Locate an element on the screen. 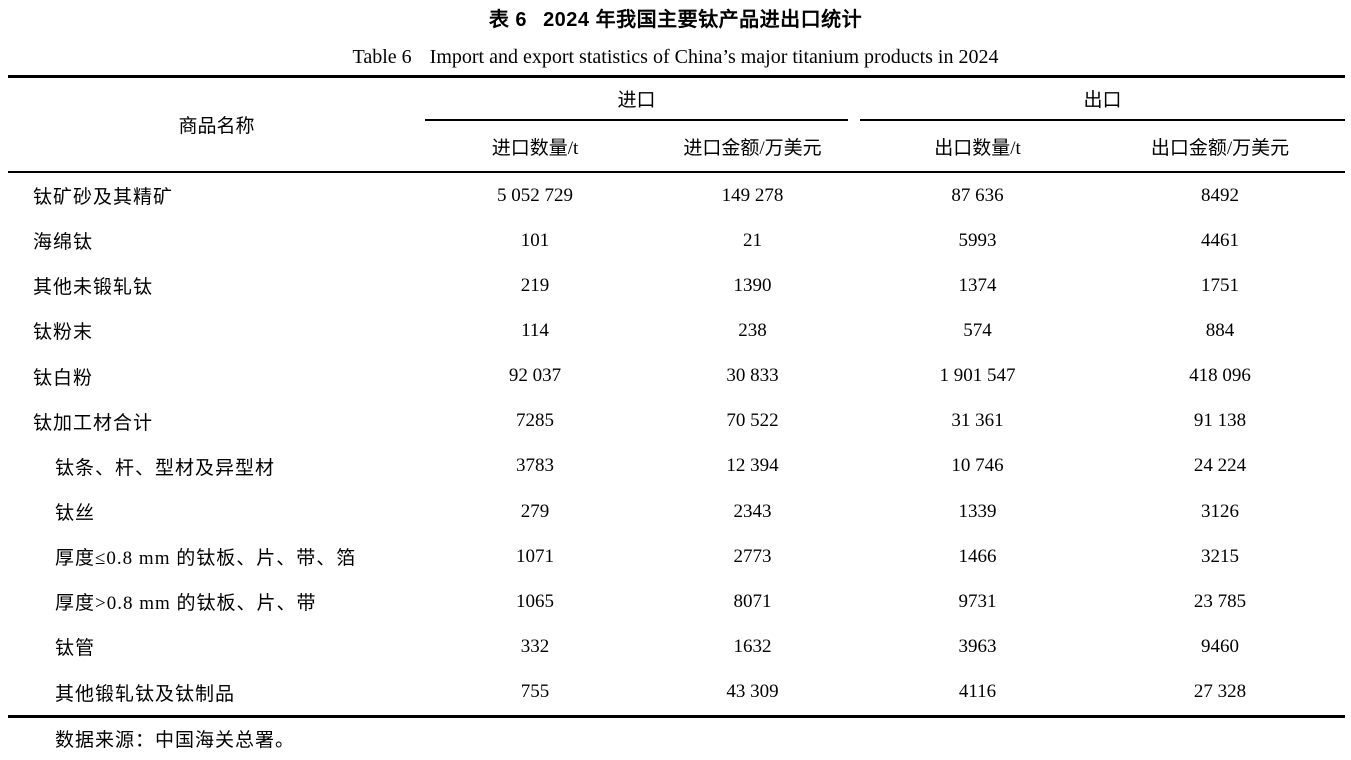  import-amount-value: 70 522 is located at coordinates (752, 421).